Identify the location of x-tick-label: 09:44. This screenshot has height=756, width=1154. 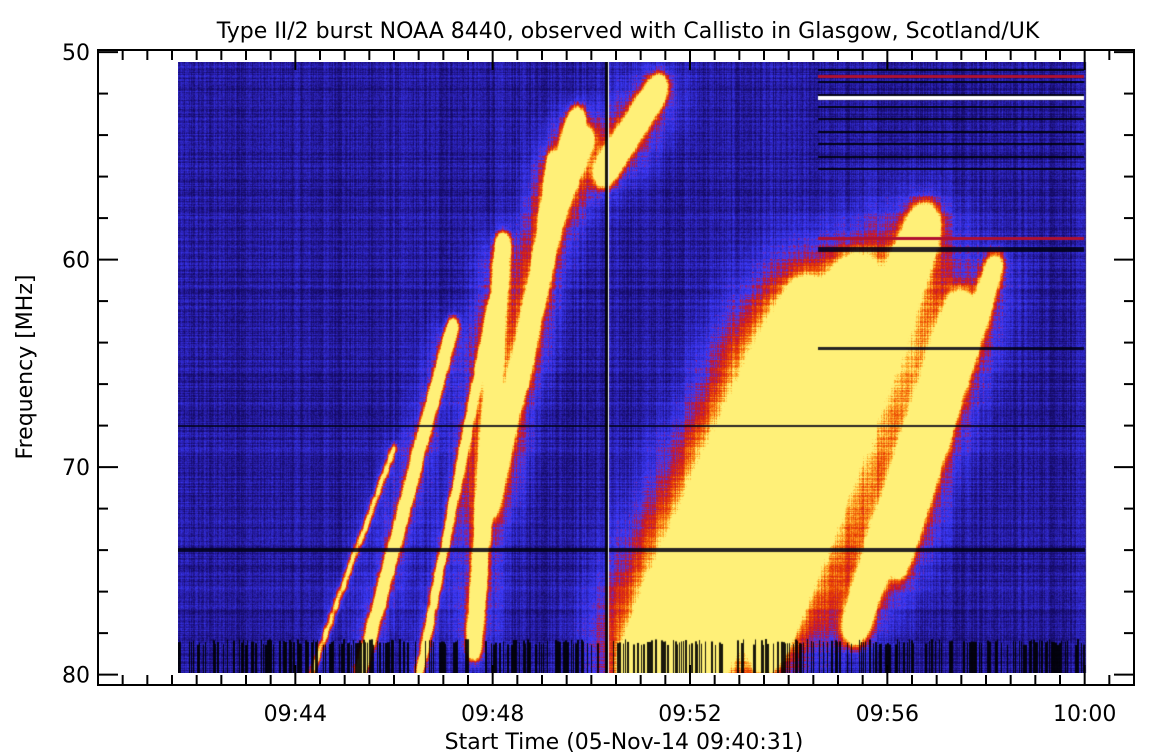
(295, 714).